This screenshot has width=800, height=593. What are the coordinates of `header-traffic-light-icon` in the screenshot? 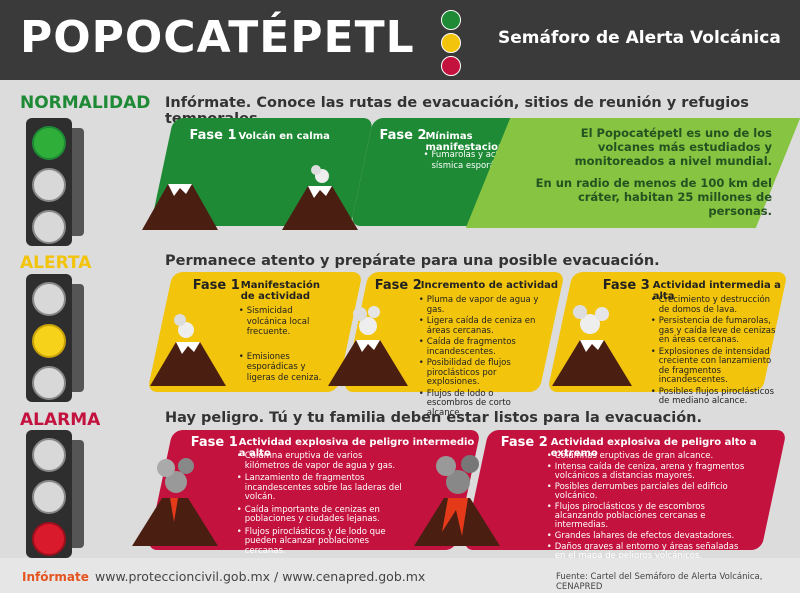 It's located at (450, 44).